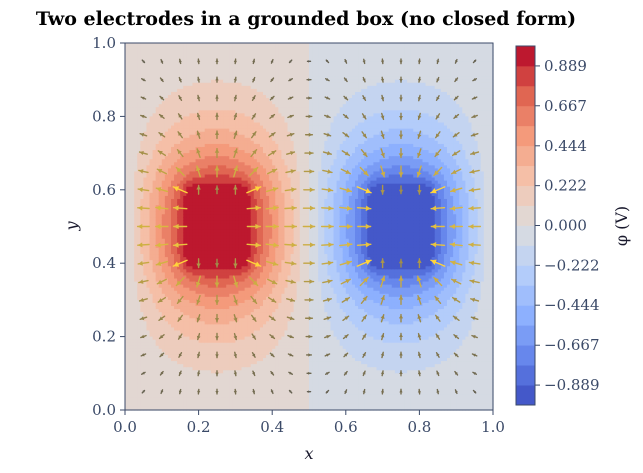 This screenshot has height=473, width=643. Describe the element at coordinates (199, 427) in the screenshot. I see `x-tick-label: 0.2` at that location.